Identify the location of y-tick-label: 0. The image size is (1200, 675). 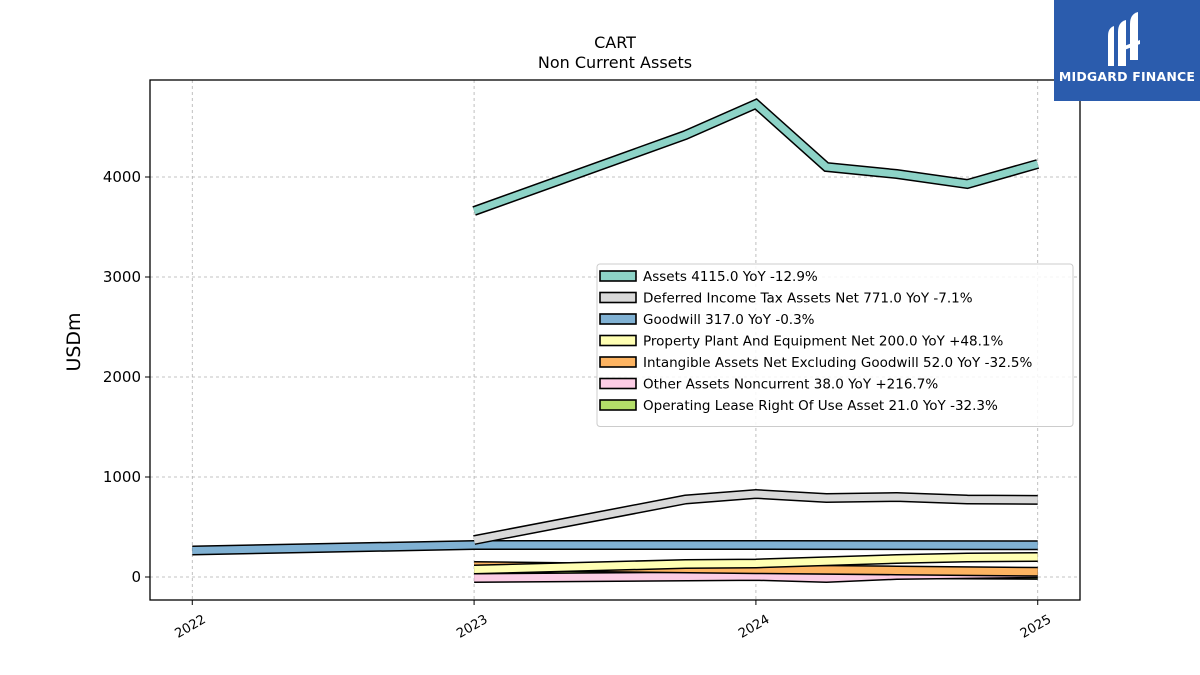
(136, 577).